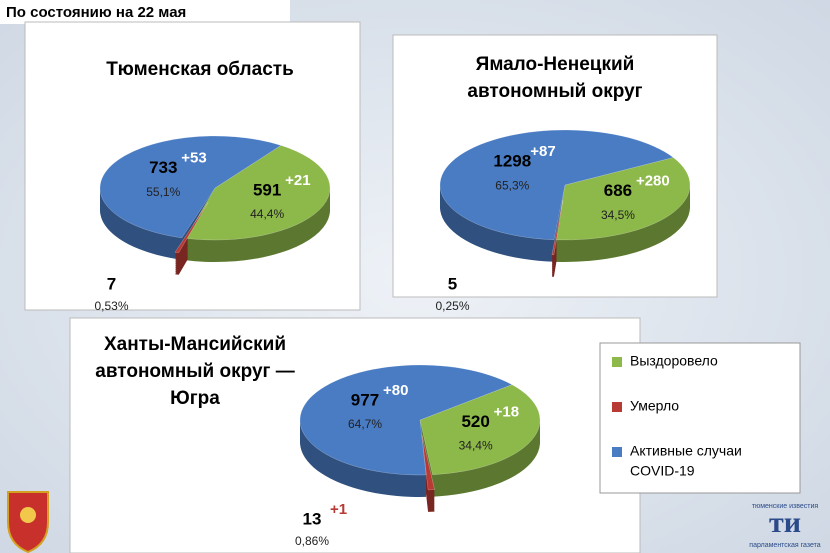 The height and width of the screenshot is (553, 830). I want to click on increment-label: +18, so click(506, 411).